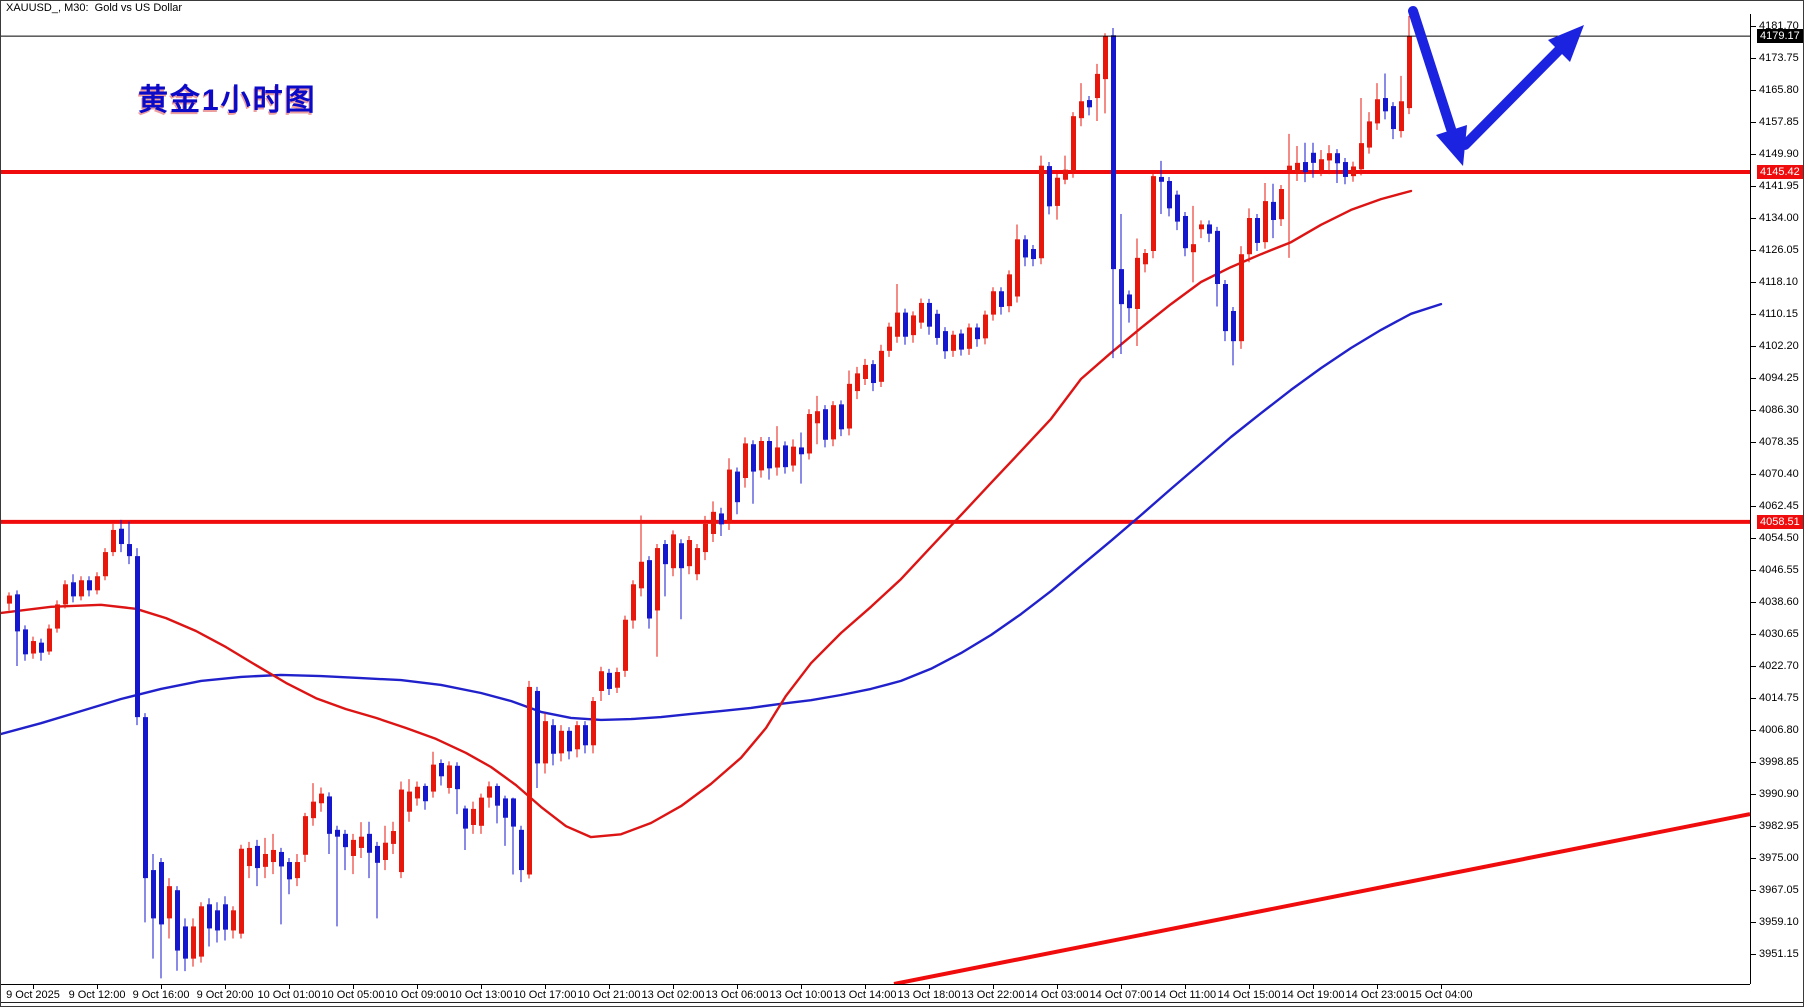 The width and height of the screenshot is (1804, 1007). I want to click on time-tick-label: 14 Oct 03:00, so click(1057, 995).